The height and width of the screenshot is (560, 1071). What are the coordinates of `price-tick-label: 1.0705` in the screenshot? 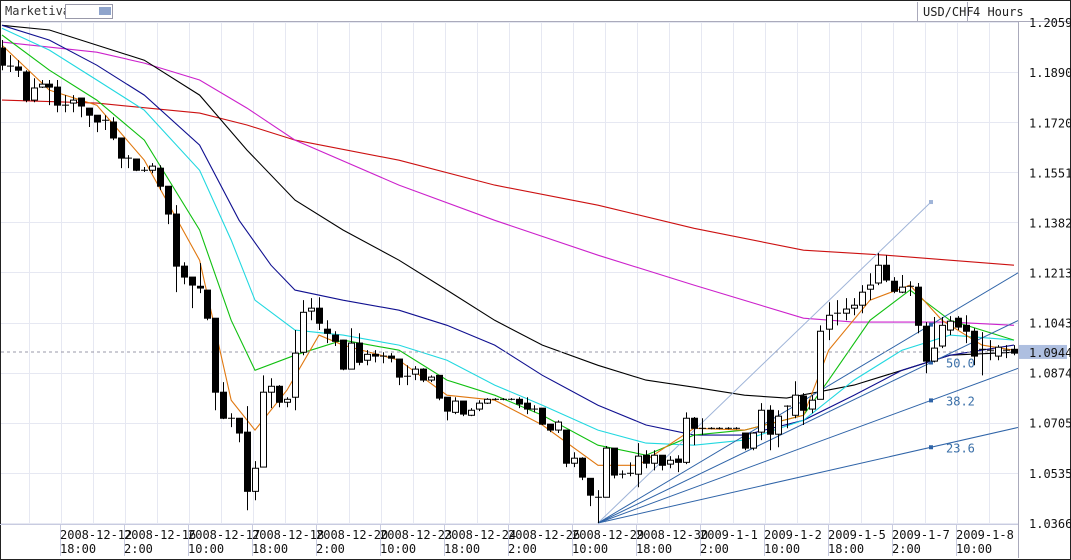 It's located at (1050, 424).